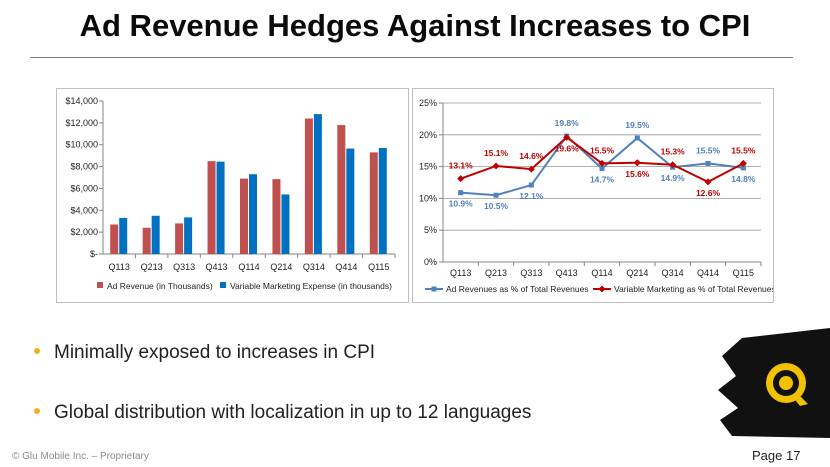 The image size is (830, 467). What do you see at coordinates (84, 188) in the screenshot?
I see `y-tick-label: $6,000` at bounding box center [84, 188].